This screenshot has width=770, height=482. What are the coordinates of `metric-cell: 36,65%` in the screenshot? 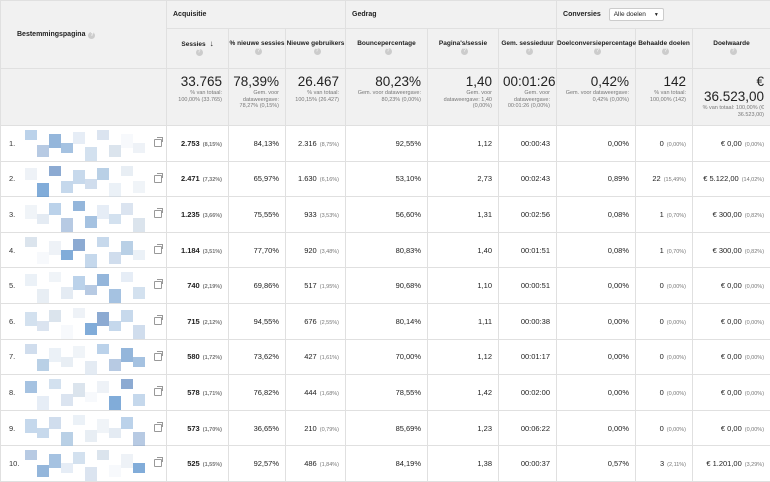 It's located at (257, 428).